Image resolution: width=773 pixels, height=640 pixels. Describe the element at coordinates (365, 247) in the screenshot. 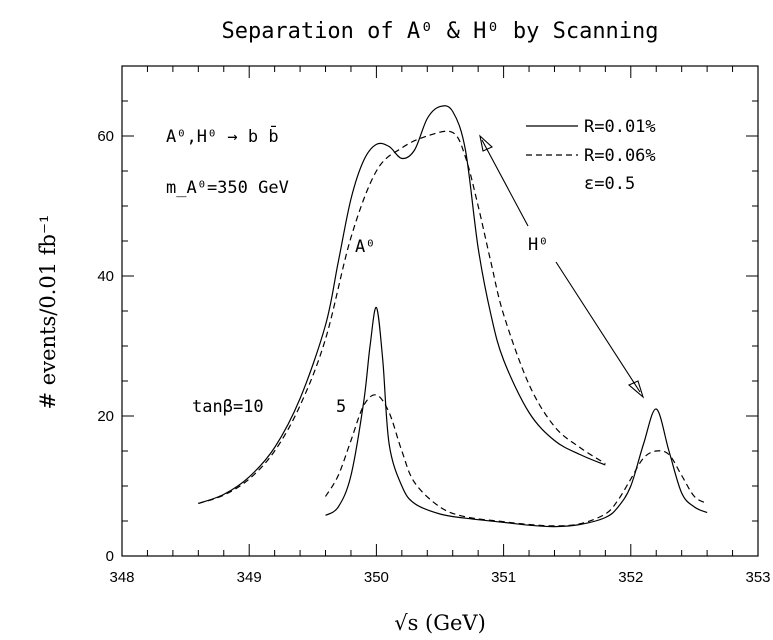

I see `a0-label: A⁰` at that location.